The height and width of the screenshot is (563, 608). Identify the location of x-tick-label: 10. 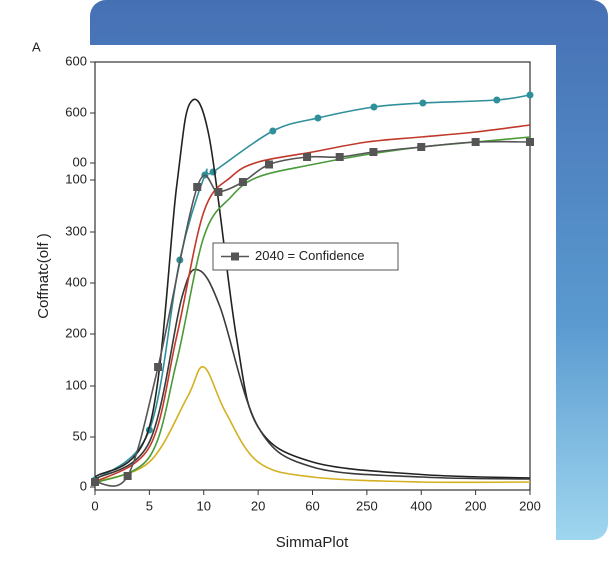
(204, 505).